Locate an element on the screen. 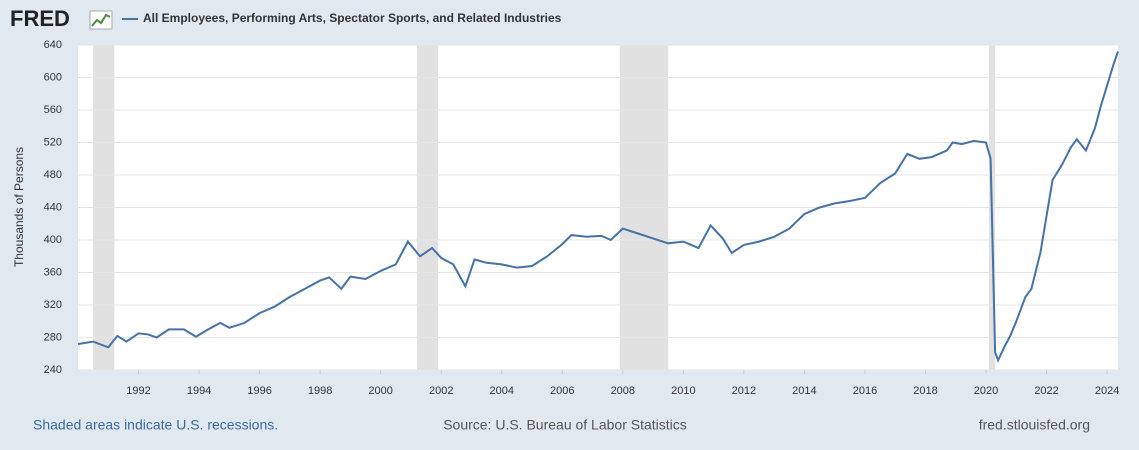 The height and width of the screenshot is (450, 1139). y-tick-label: 440 is located at coordinates (53, 207).